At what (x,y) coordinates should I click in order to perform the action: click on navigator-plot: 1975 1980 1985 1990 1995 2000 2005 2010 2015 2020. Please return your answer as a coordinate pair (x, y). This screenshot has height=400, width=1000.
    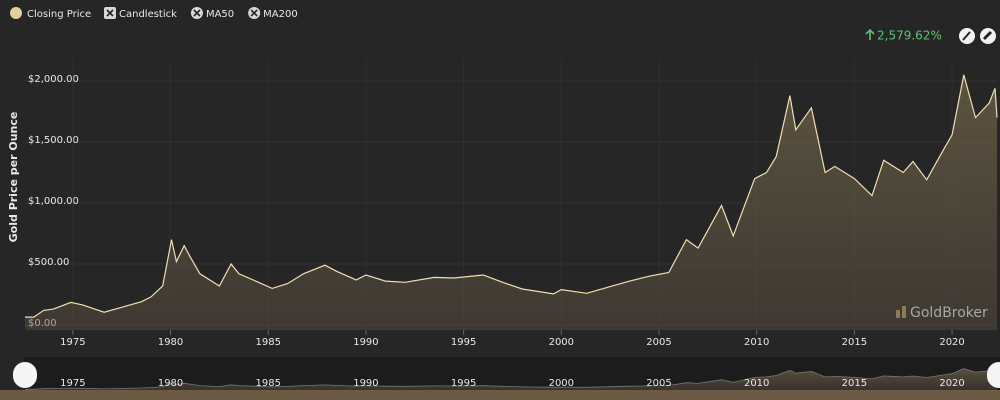
    Looking at the image, I should click on (511, 379).